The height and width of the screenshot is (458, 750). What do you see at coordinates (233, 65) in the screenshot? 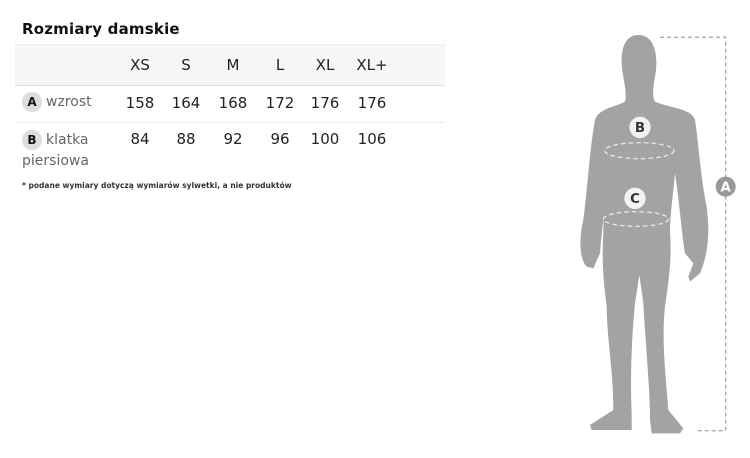
I see `size-header: M` at bounding box center [233, 65].